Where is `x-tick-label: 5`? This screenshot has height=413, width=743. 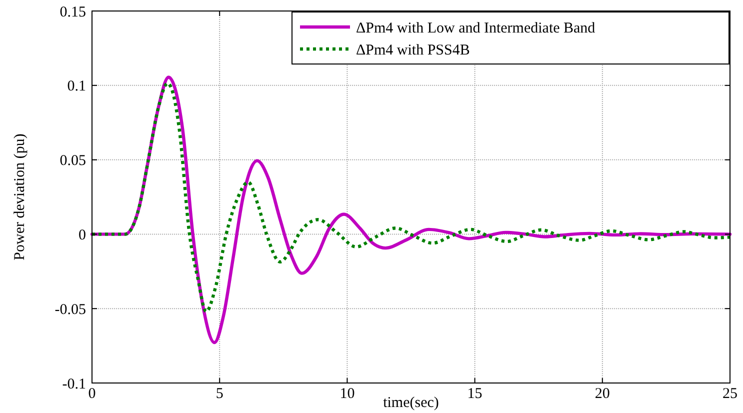
x-tick-label: 5 is located at coordinates (220, 394).